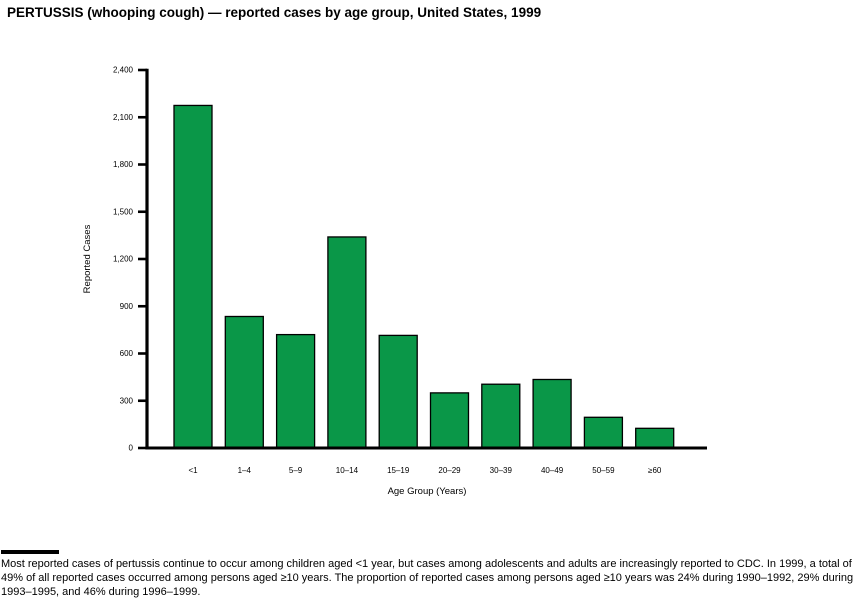 This screenshot has height=604, width=859. I want to click on y-tick-label: 1,800, so click(123, 164).